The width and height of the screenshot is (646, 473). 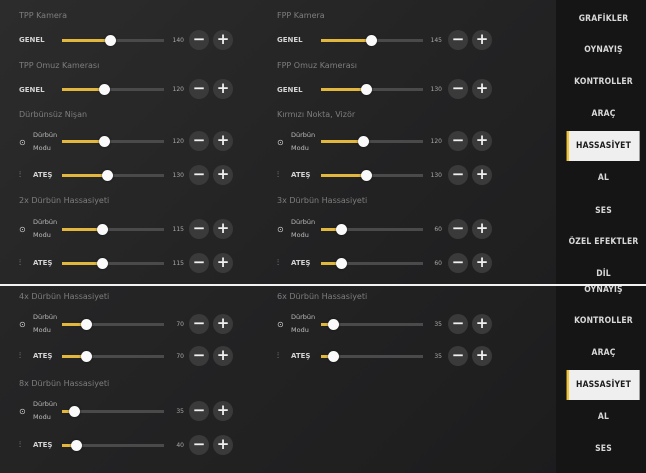 I want to click on label-scope-mode: Dürbün Modu, so click(x=303, y=228).